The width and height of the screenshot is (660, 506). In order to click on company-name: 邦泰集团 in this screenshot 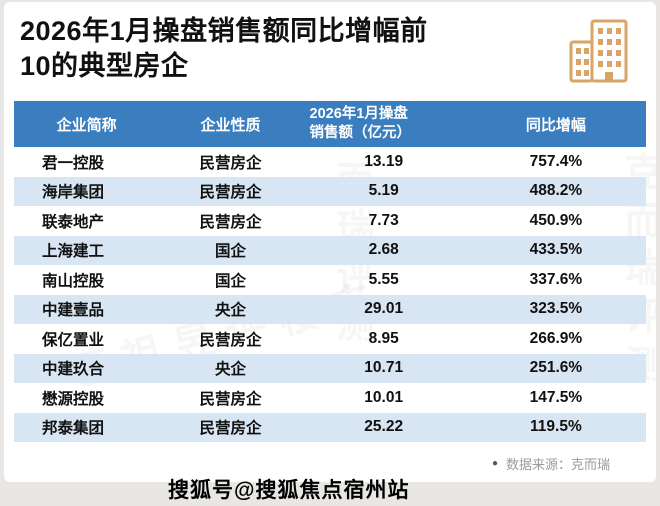, I will do `click(73, 429)`.